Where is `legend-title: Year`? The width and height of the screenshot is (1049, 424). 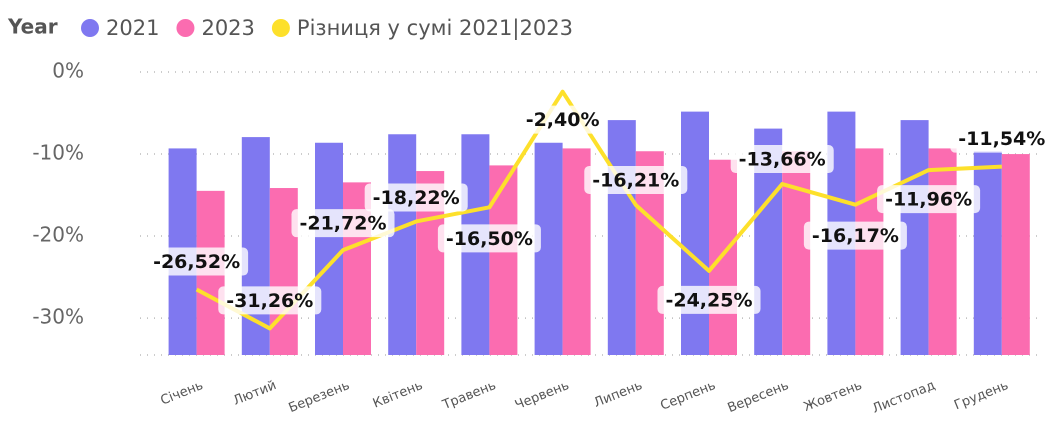 legend-title: Year is located at coordinates (32, 27).